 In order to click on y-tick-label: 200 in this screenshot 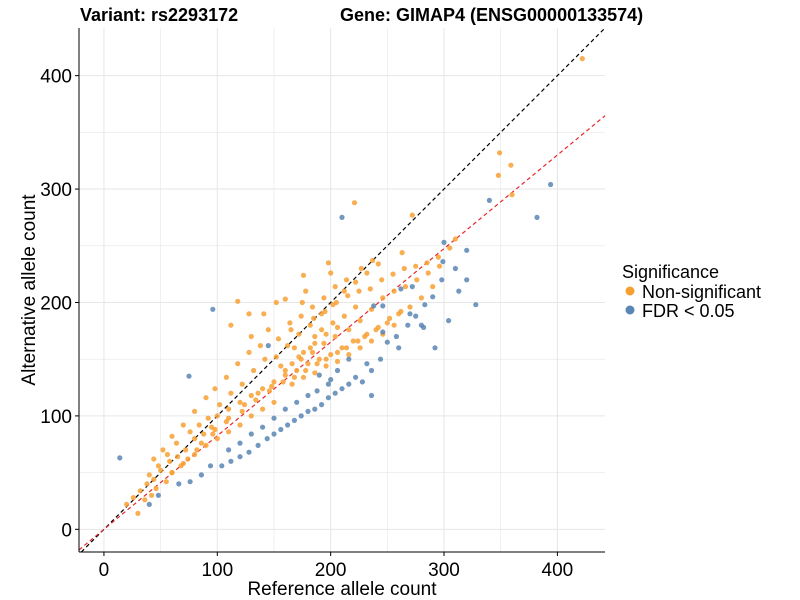, I will do `click(56, 303)`.